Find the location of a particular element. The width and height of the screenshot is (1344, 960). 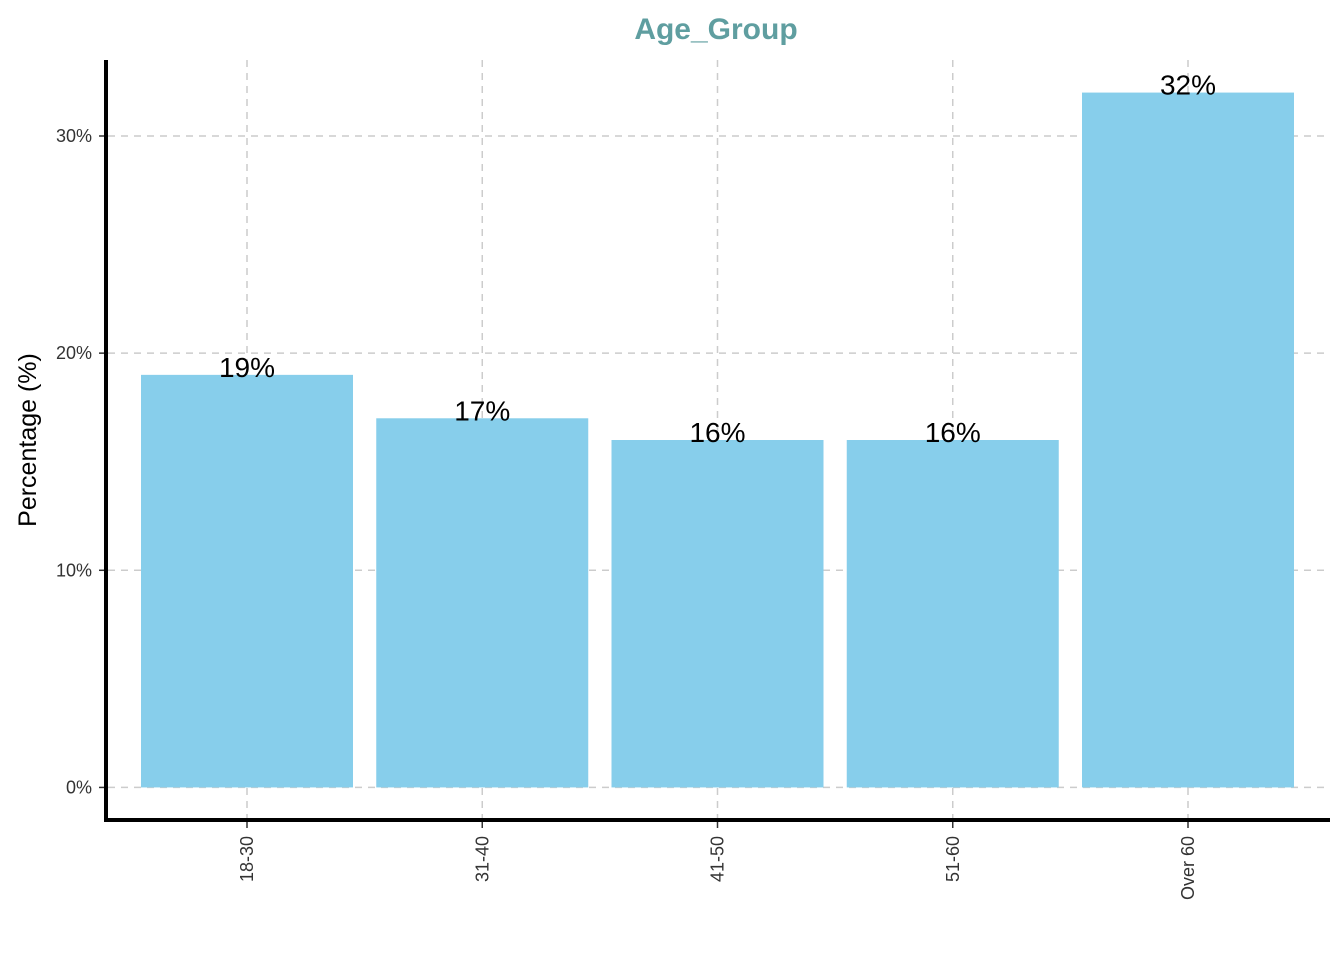

data-label: 17% is located at coordinates (482, 410).